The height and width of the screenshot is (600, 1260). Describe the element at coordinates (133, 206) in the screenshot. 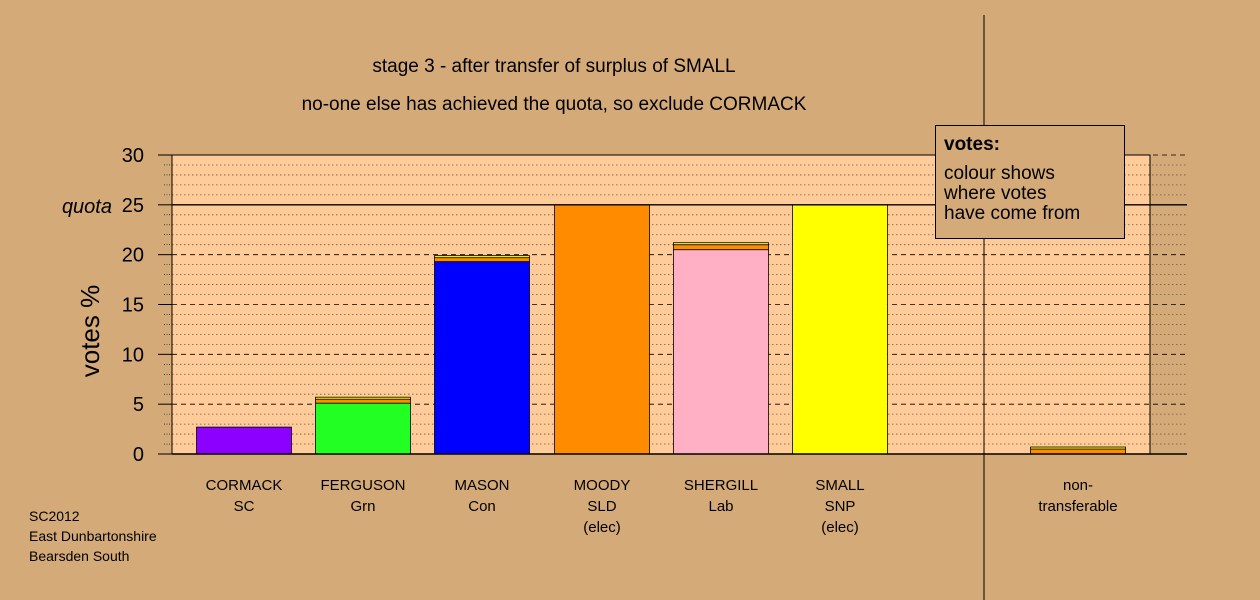

I see `y-tick-label: 25` at that location.